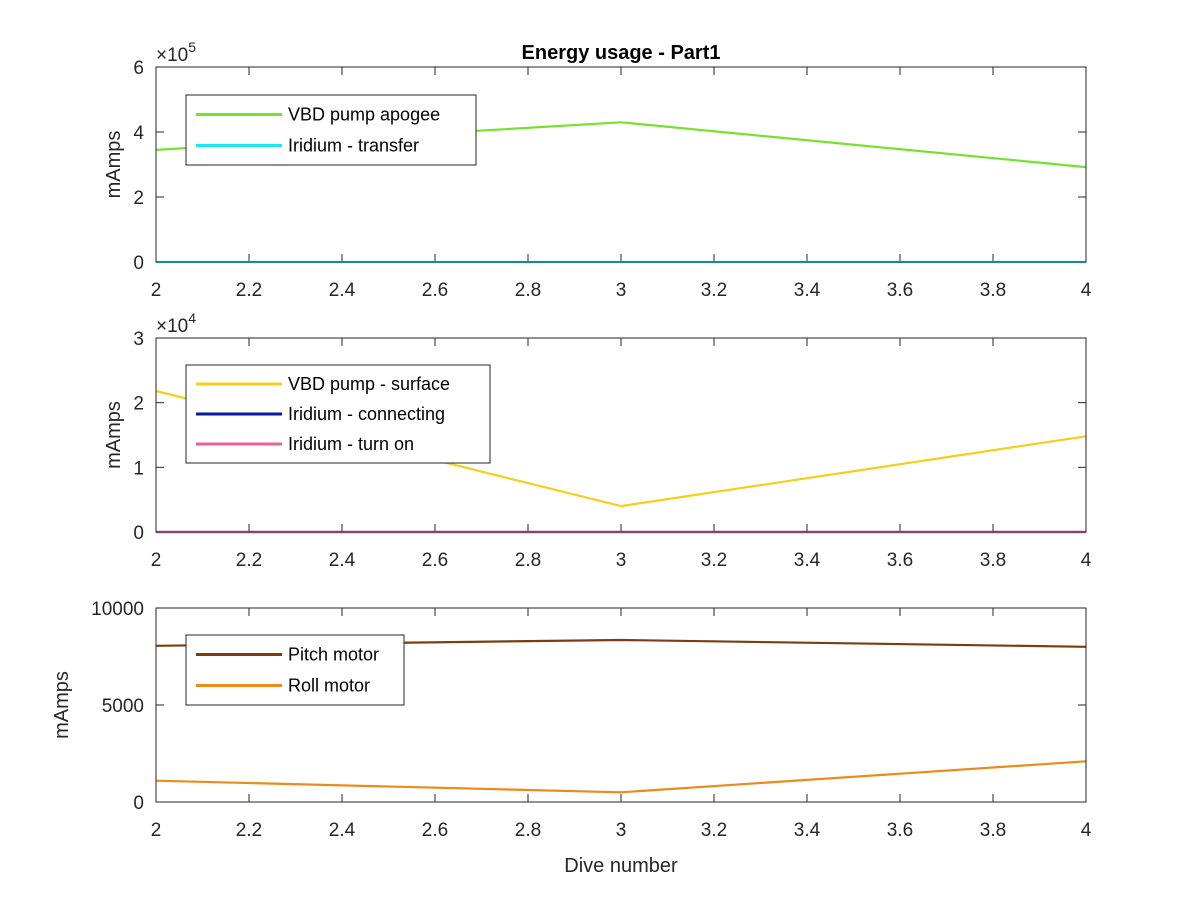  I want to click on y-tick-label: 1, so click(138, 468).